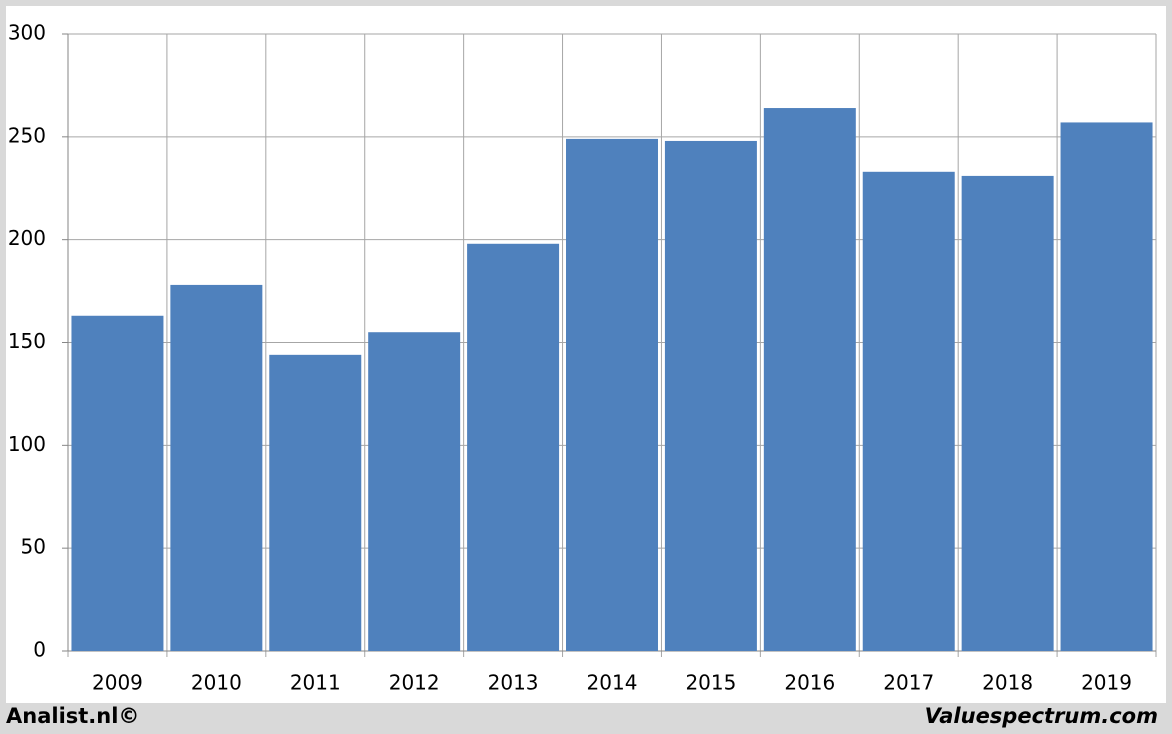  I want to click on footer-left: Analist.nl©, so click(72, 716).